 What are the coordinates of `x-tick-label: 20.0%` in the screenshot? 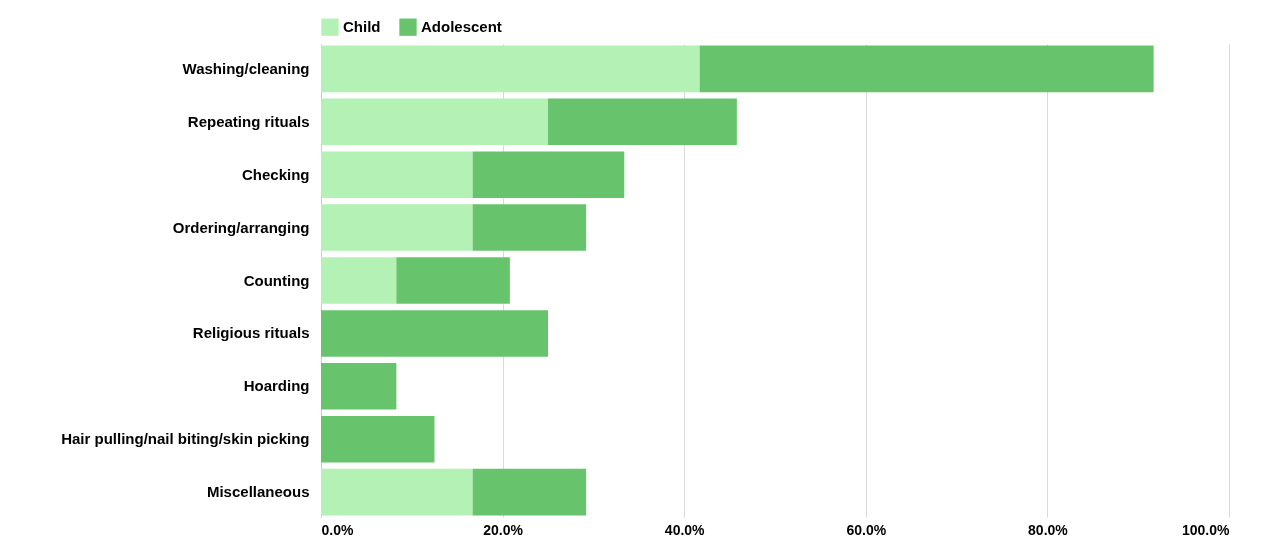 It's located at (503, 529).